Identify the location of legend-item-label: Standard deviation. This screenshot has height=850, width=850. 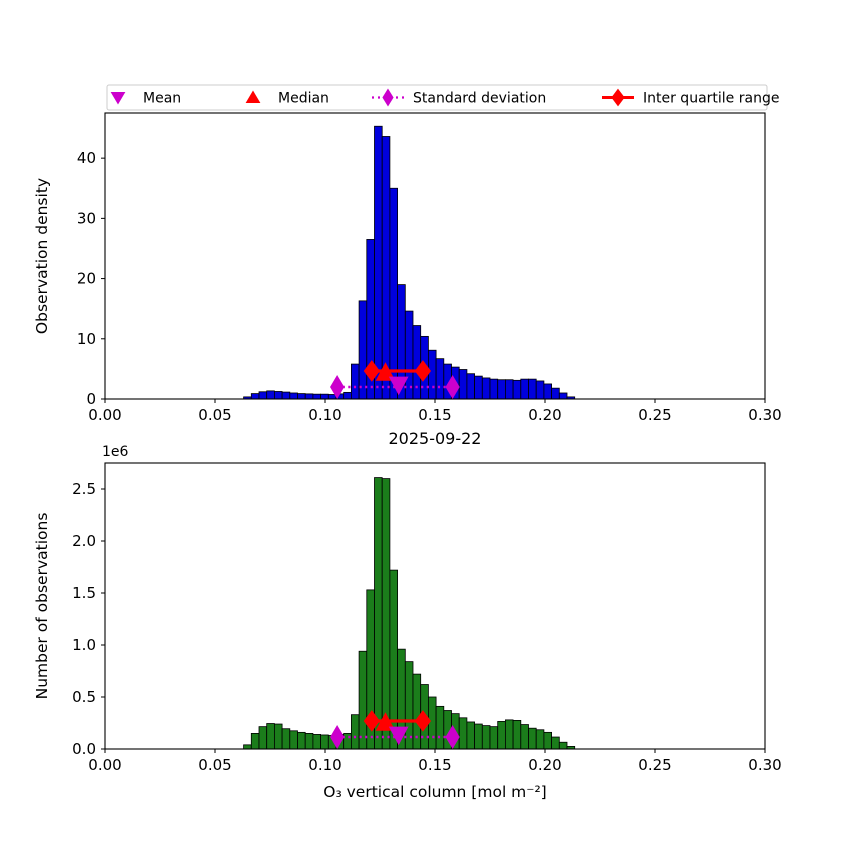
(479, 99).